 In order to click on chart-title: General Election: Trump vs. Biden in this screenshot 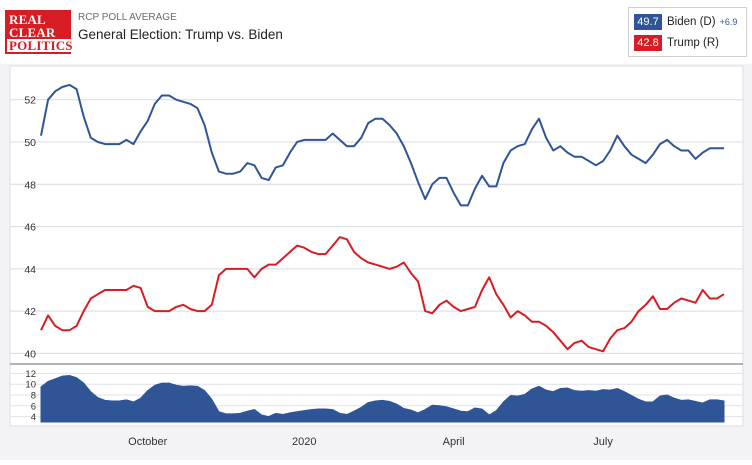, I will do `click(180, 34)`.